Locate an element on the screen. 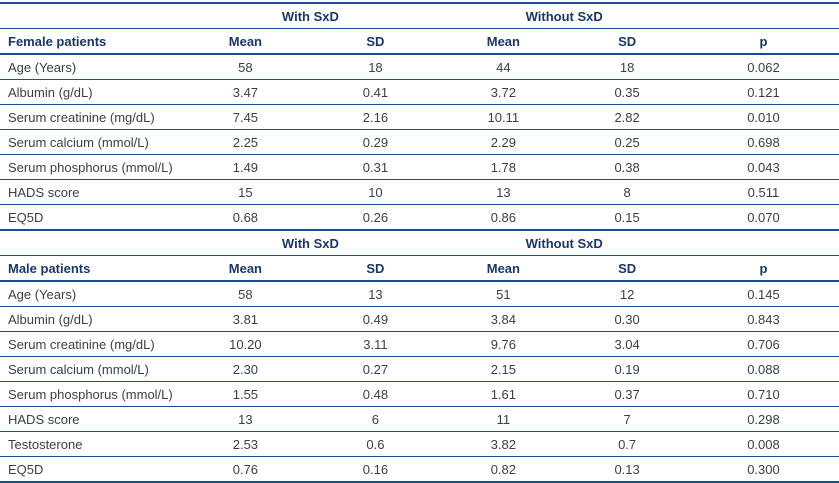 The image size is (839, 483). cell-value: 18 is located at coordinates (375, 67).